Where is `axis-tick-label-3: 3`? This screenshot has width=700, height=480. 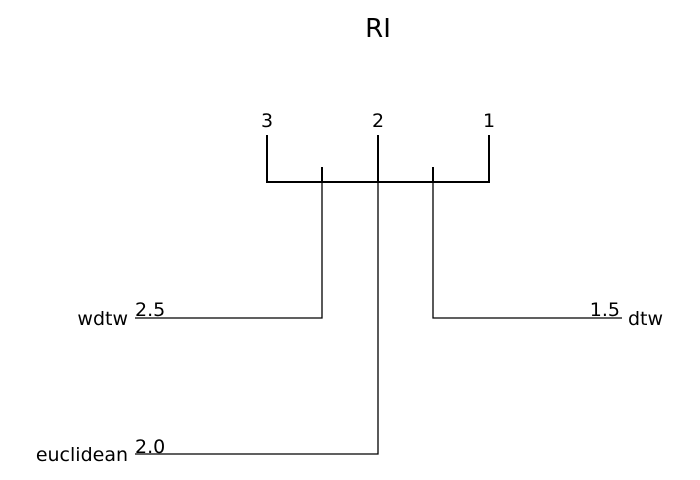
axis-tick-label-3: 3 is located at coordinates (267, 121).